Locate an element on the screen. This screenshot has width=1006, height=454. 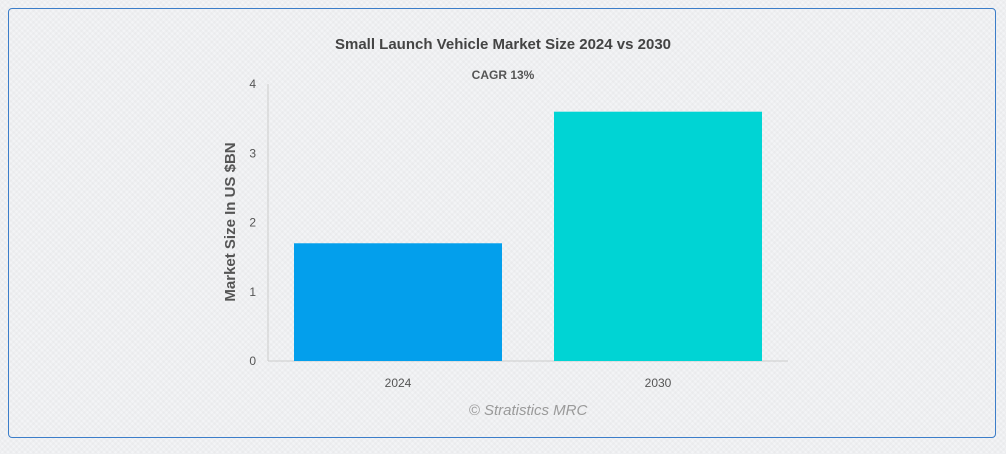
watermark-text: © Stratistics MRC is located at coordinates (528, 410).